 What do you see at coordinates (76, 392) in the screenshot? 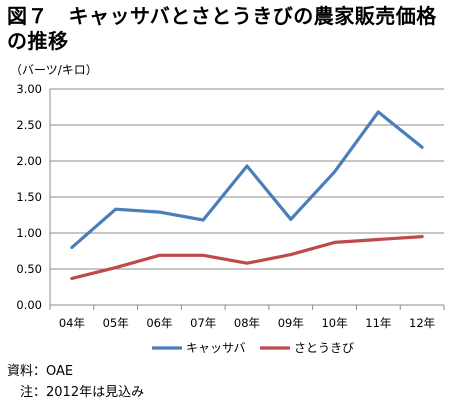
I see `footnote: 注：2012年は見込み` at bounding box center [76, 392].